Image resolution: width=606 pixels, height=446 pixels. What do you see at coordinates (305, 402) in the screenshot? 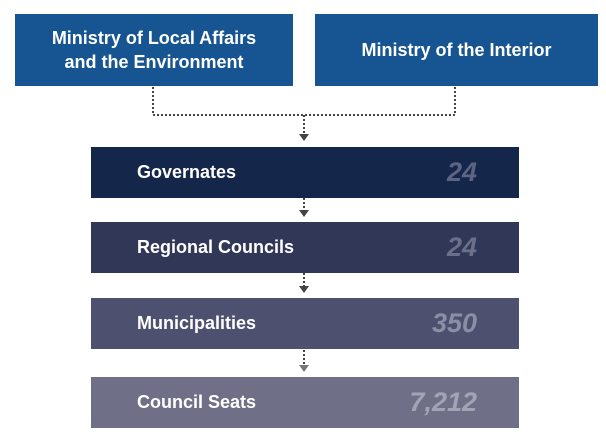
I see `tier-council-seats: Council Seats 7,212` at bounding box center [305, 402].